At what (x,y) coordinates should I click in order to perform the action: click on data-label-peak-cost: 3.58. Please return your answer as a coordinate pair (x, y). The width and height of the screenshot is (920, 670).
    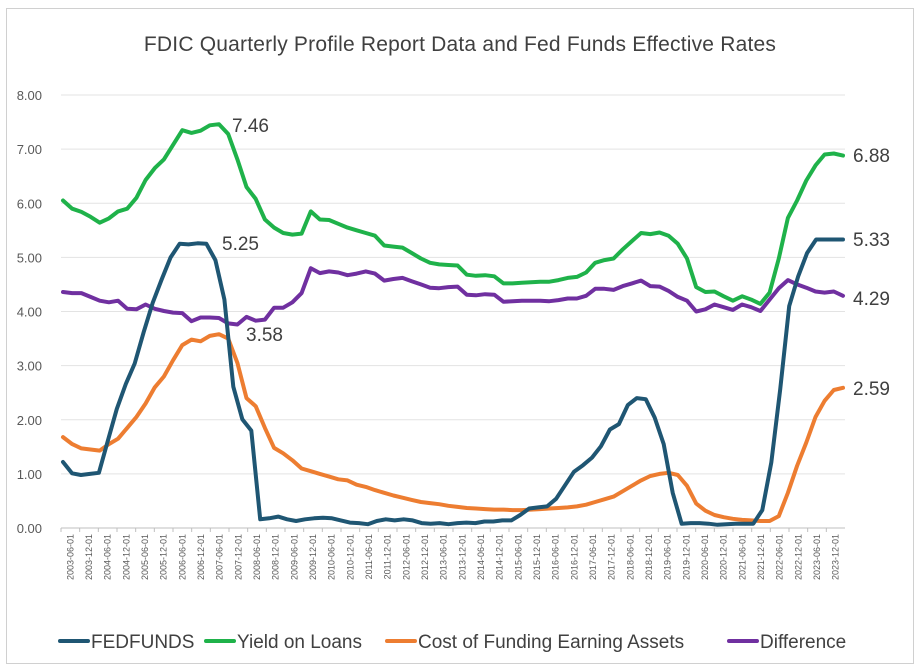
    Looking at the image, I should click on (264, 335).